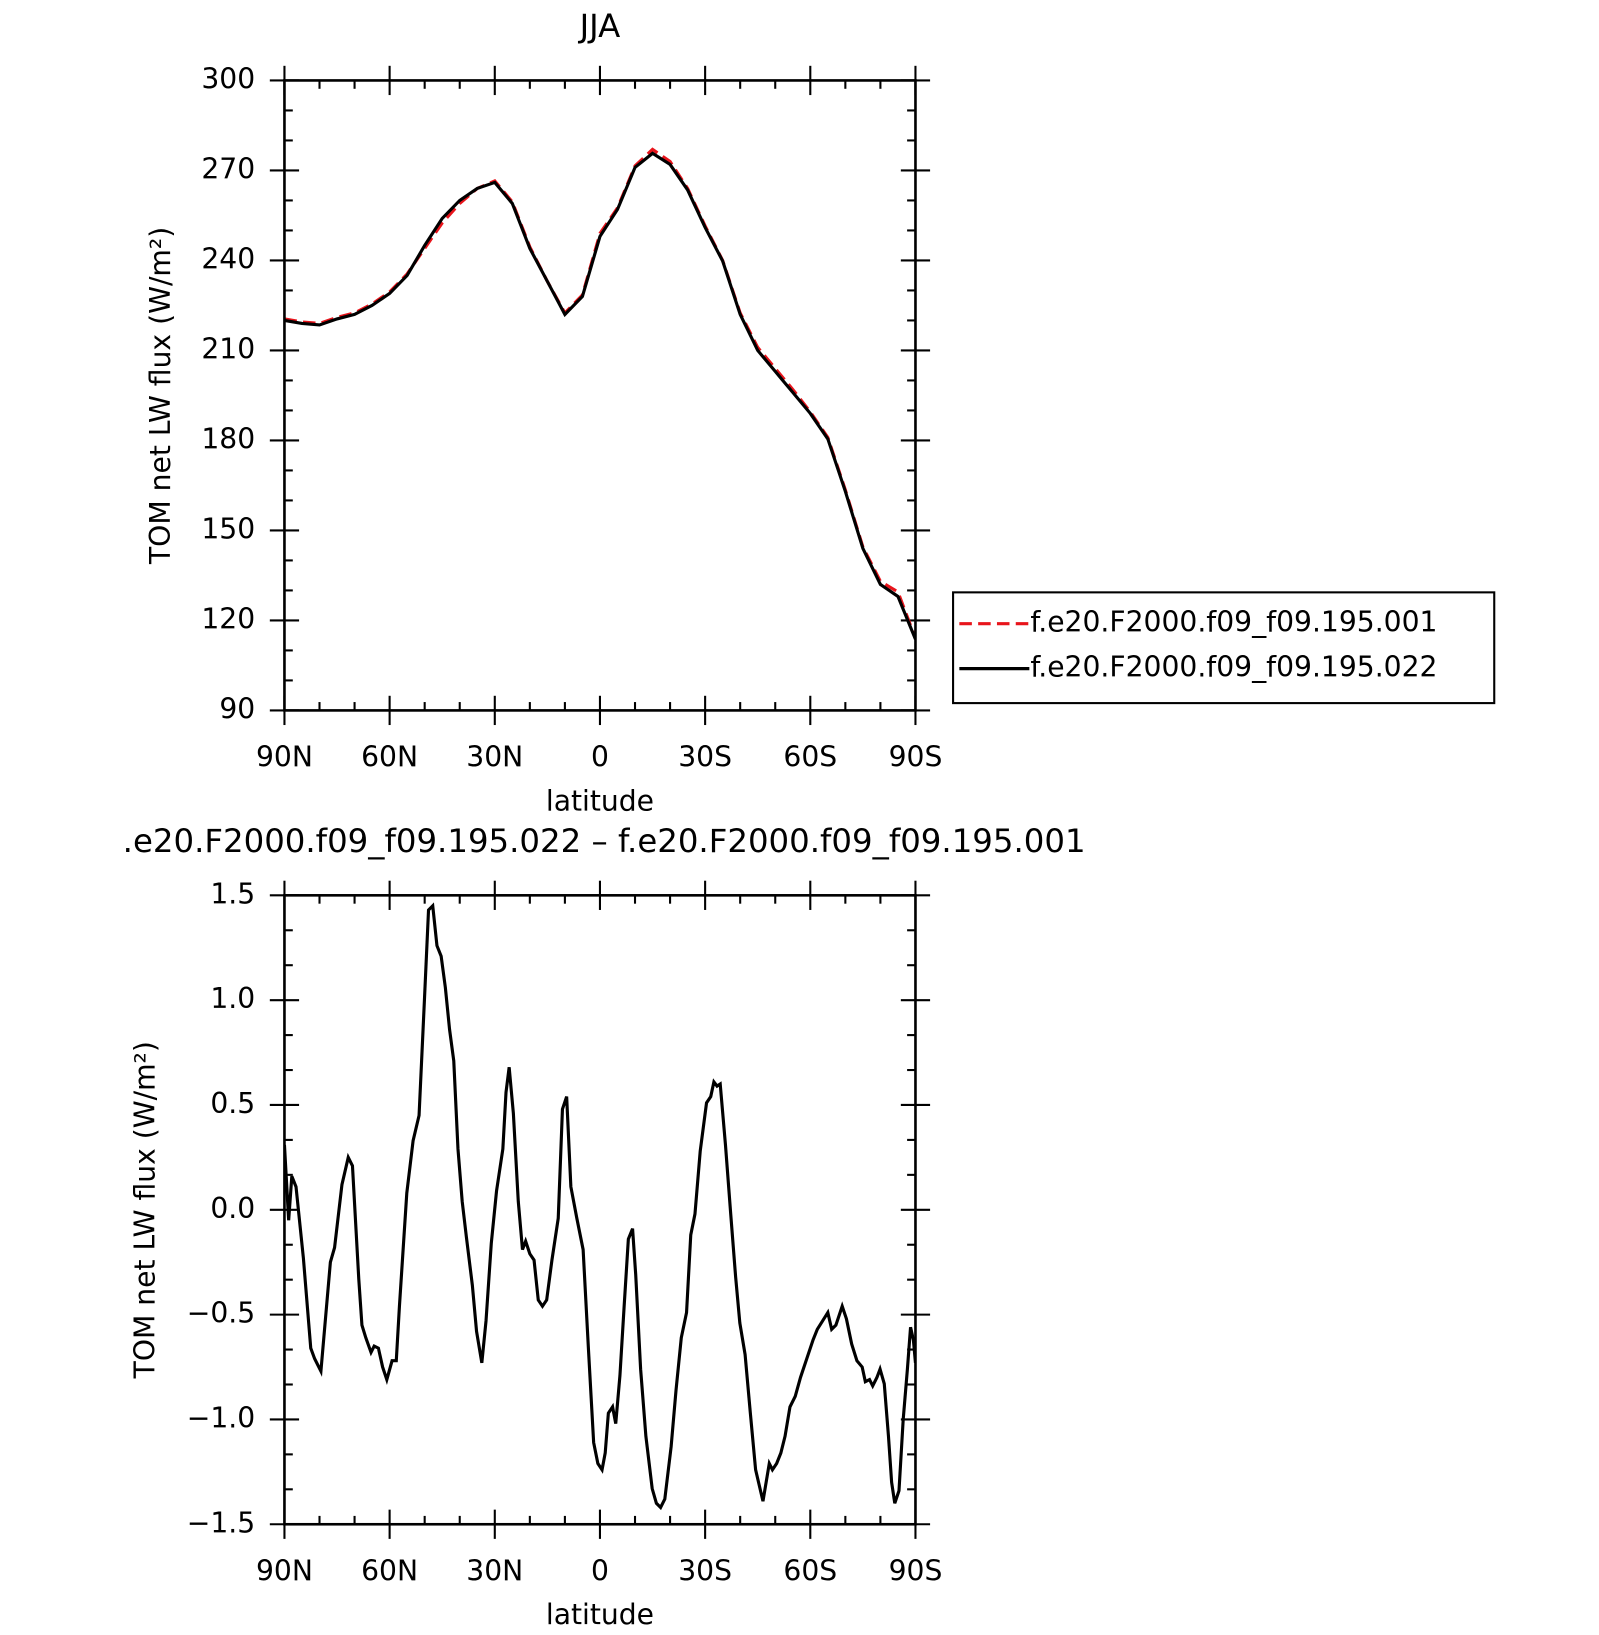  What do you see at coordinates (228, 168) in the screenshot?
I see `y-tick-label: 270` at bounding box center [228, 168].